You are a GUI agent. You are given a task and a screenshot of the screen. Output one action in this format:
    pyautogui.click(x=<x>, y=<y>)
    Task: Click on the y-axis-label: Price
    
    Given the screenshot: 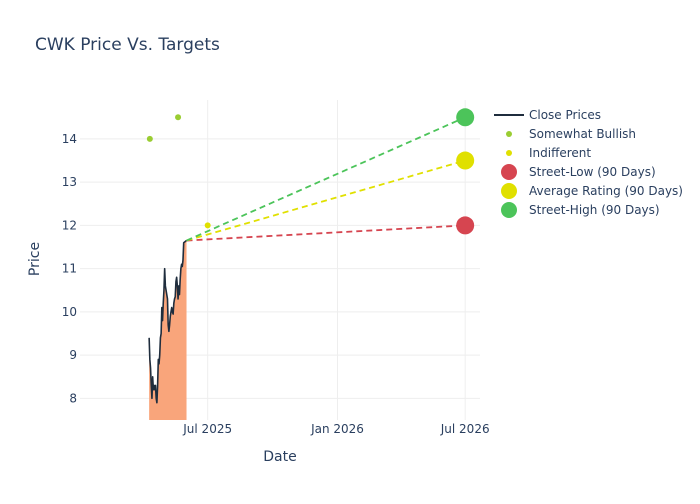 What is the action you would take?
    pyautogui.click(x=35, y=259)
    